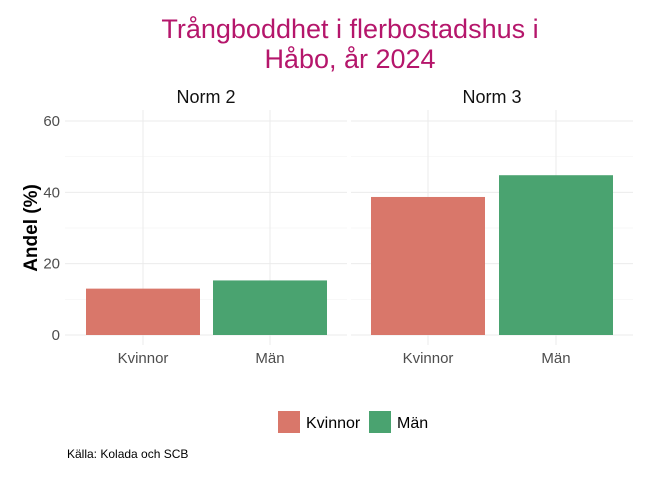 The height and width of the screenshot is (480, 672). I want to click on chart-title-line-1: Trångboddhet i flerbostadshus i, so click(349, 29).